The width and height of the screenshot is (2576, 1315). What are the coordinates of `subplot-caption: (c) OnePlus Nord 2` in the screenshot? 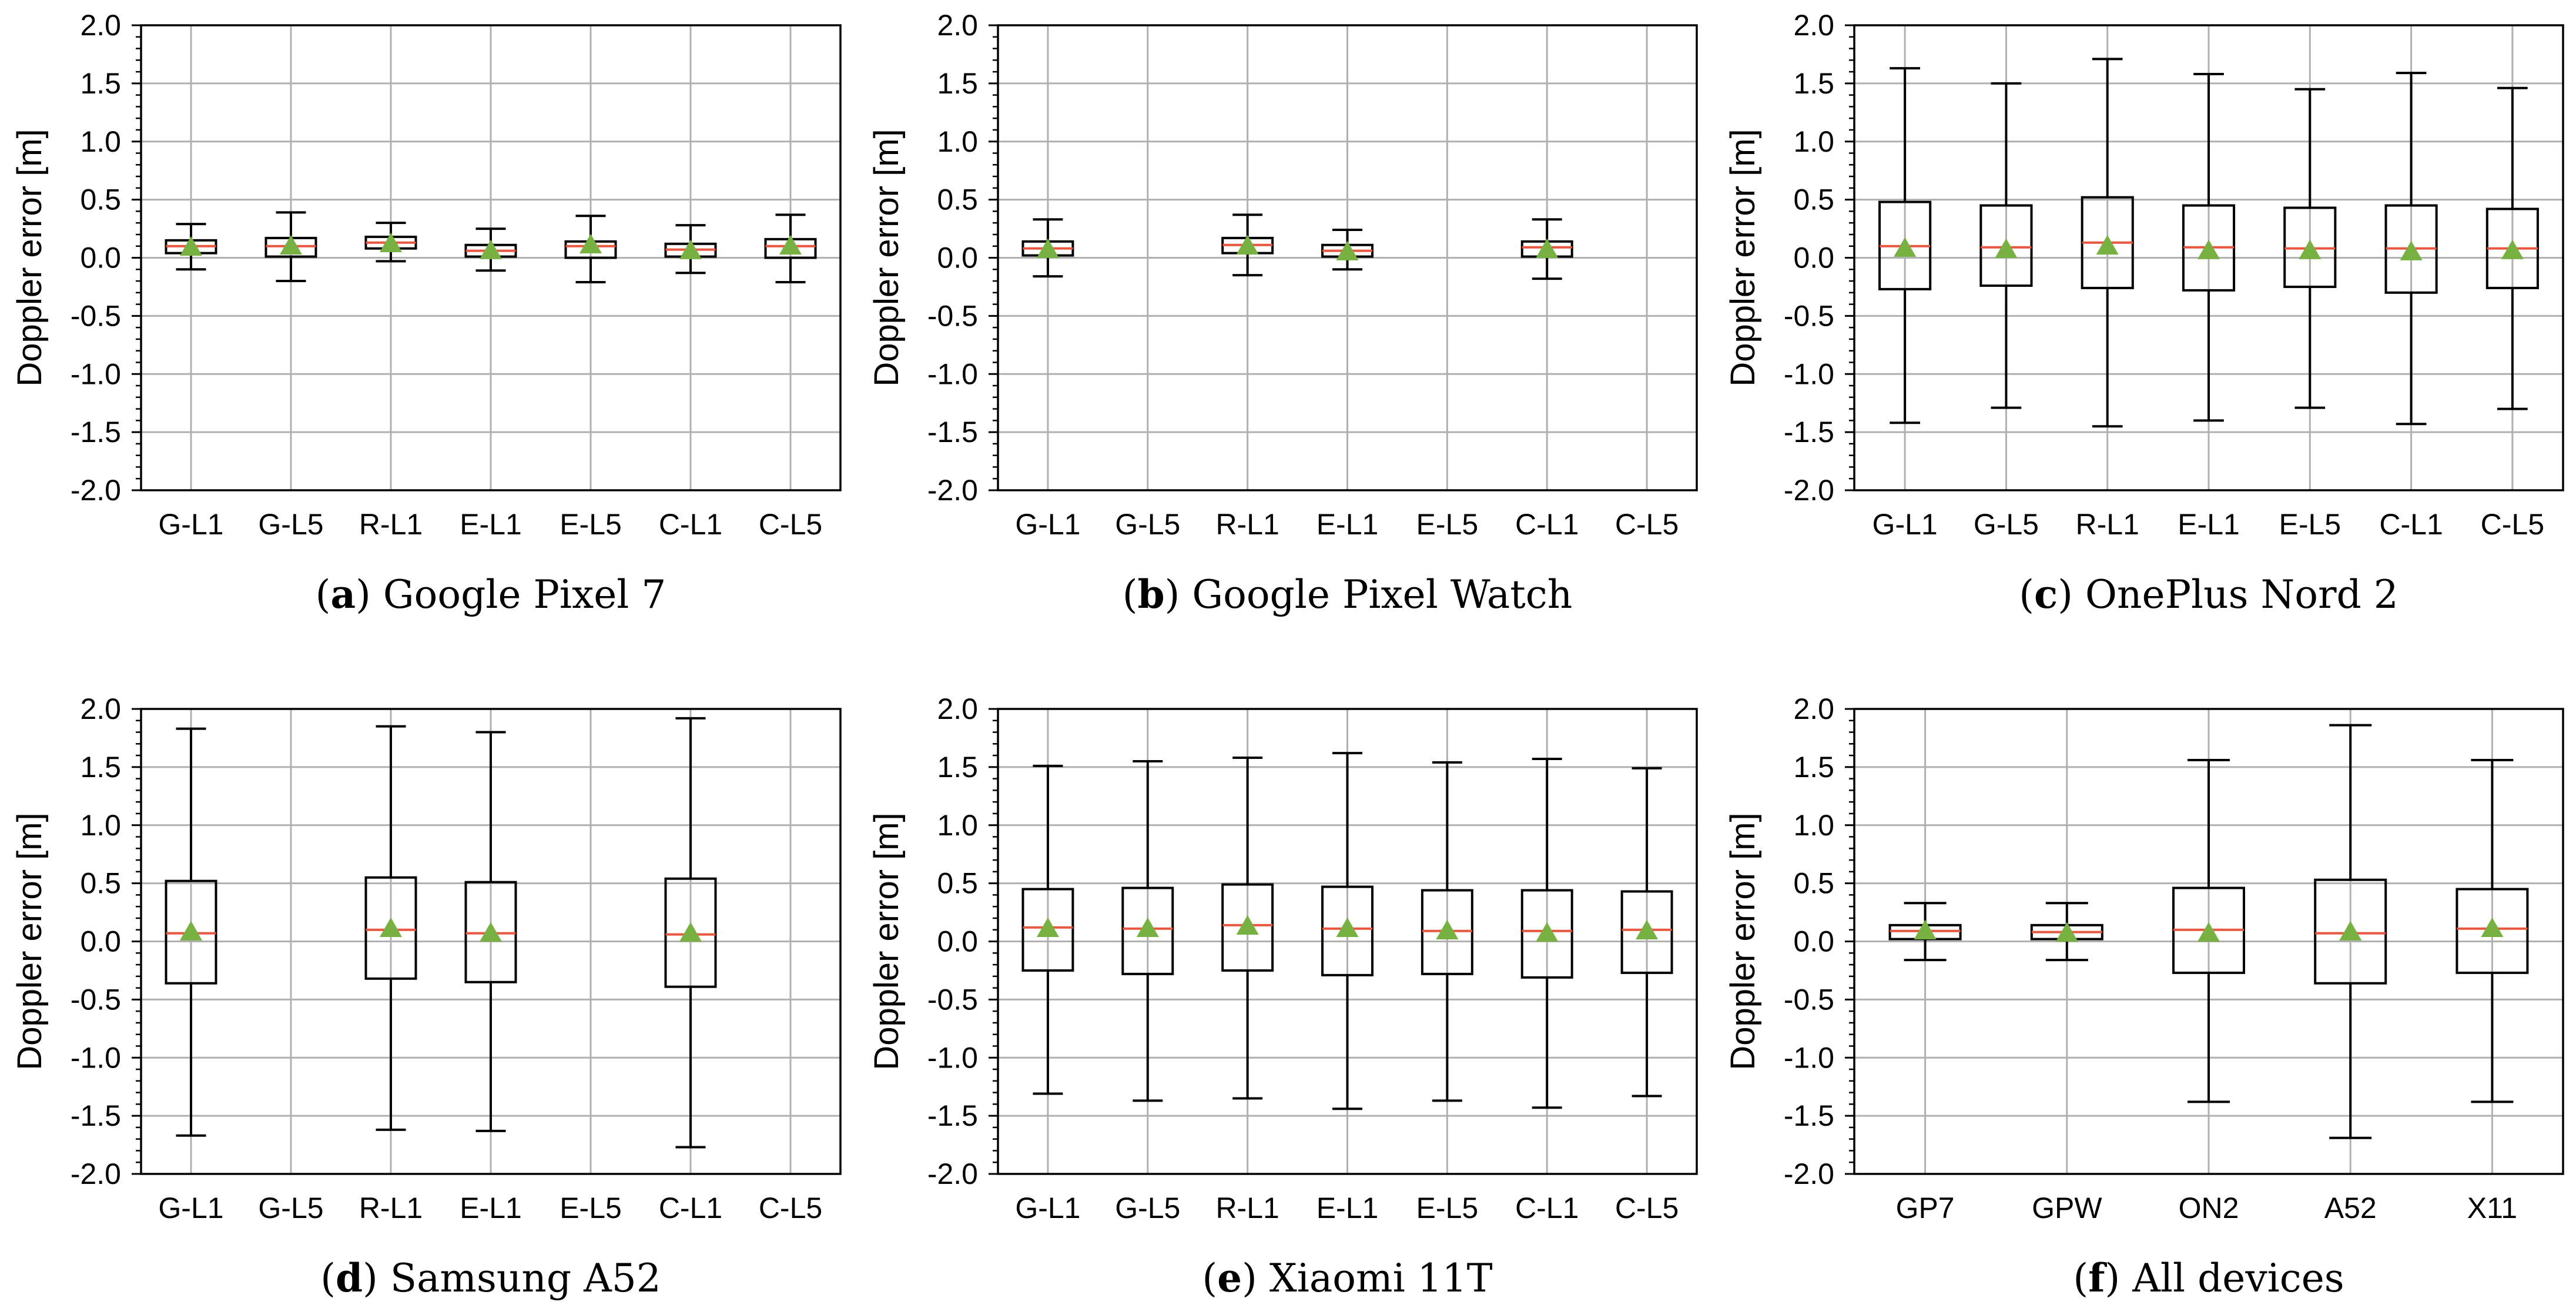 It's located at (2208, 594).